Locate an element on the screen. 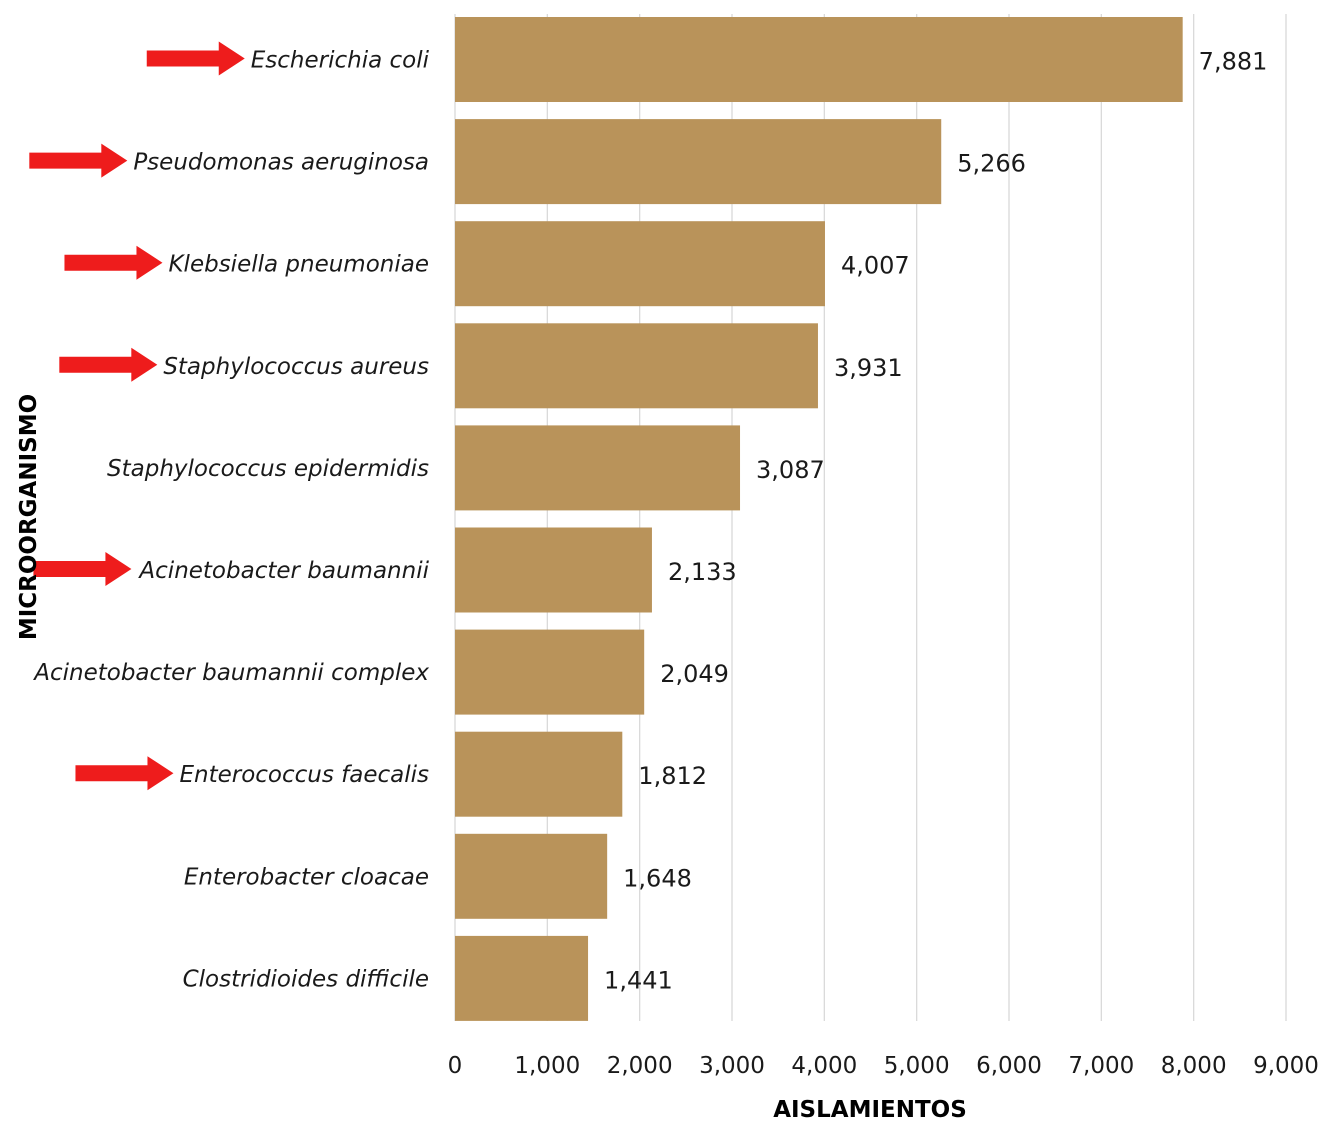 This screenshot has width=1322, height=1125. x-tick-label: 3,000 is located at coordinates (732, 1066).